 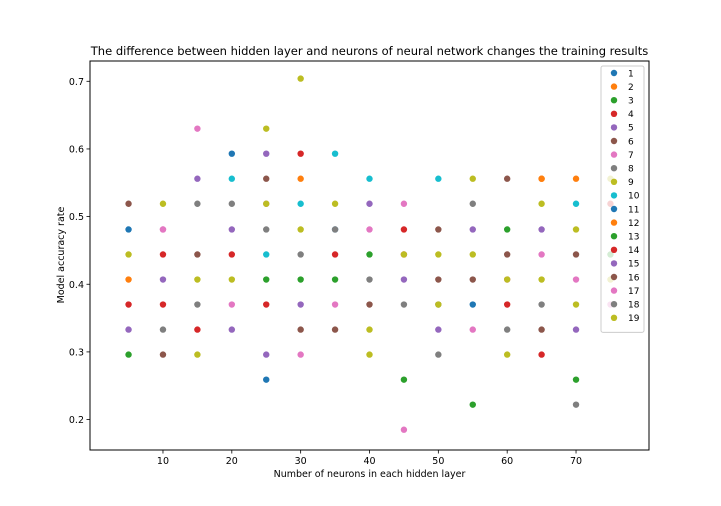 What do you see at coordinates (634, 306) in the screenshot?
I see `legend-label: 18` at bounding box center [634, 306].